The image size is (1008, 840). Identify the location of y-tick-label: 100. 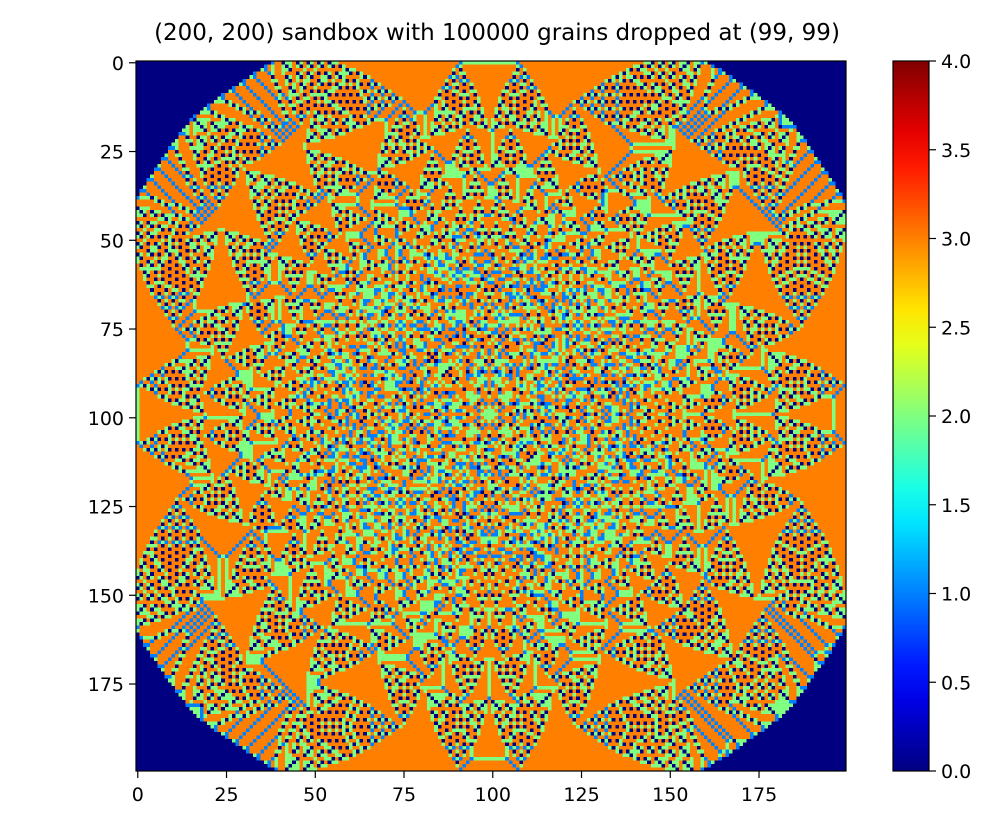
(106, 419).